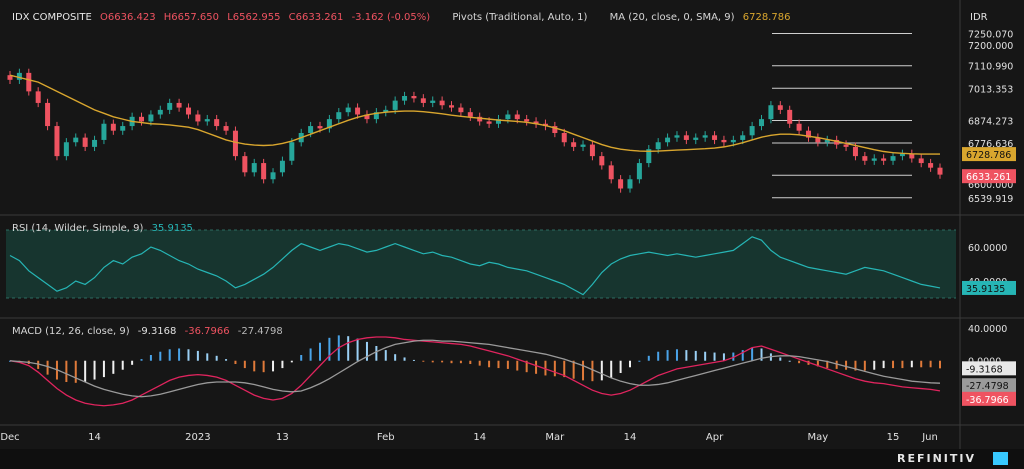  Describe the element at coordinates (990, 144) in the screenshot. I see `price-tick-label: 6776.636` at that location.